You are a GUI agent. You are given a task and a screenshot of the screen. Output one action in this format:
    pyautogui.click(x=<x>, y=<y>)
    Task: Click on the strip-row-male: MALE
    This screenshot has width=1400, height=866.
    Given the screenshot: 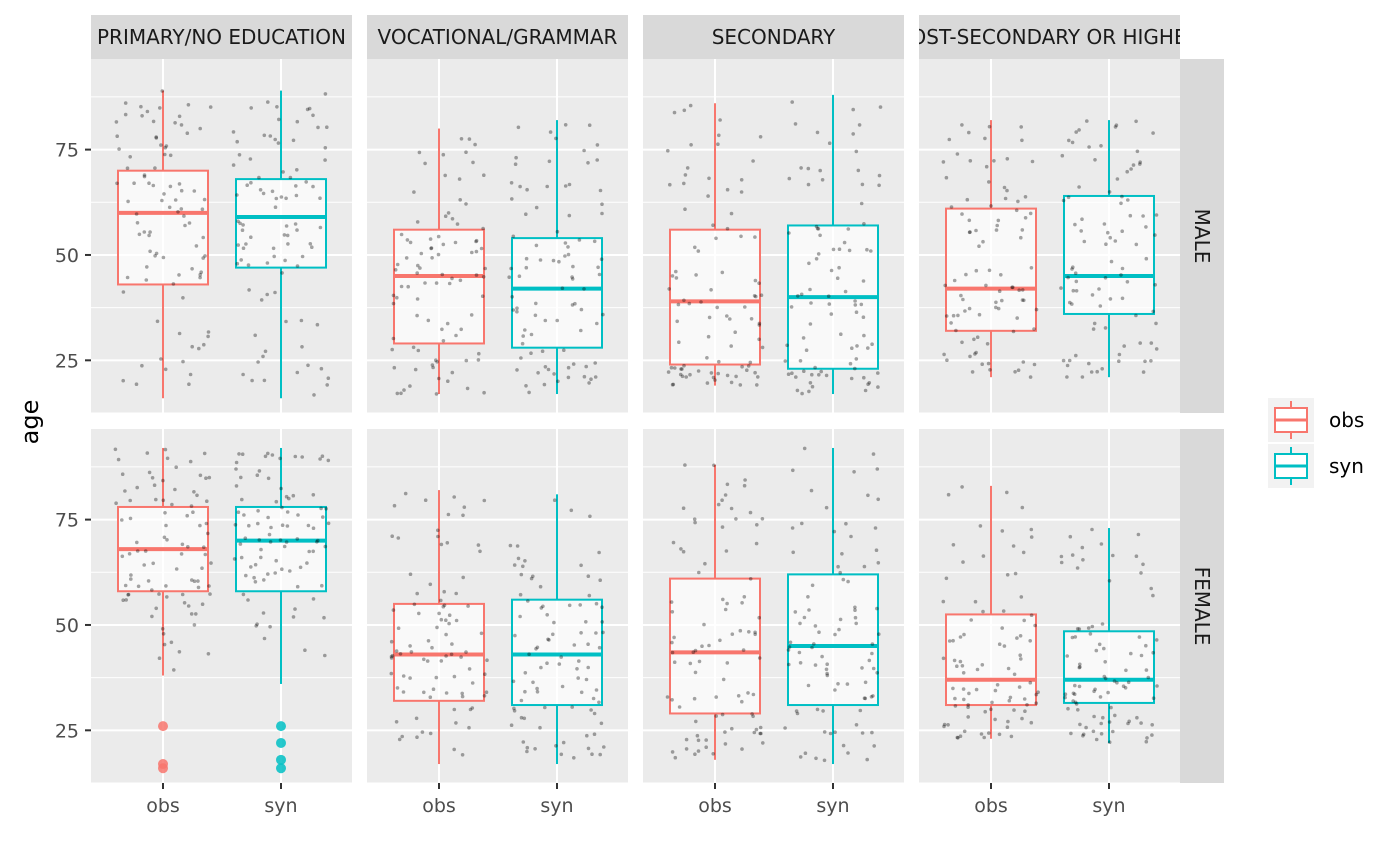 What is the action you would take?
    pyautogui.click(x=1202, y=236)
    